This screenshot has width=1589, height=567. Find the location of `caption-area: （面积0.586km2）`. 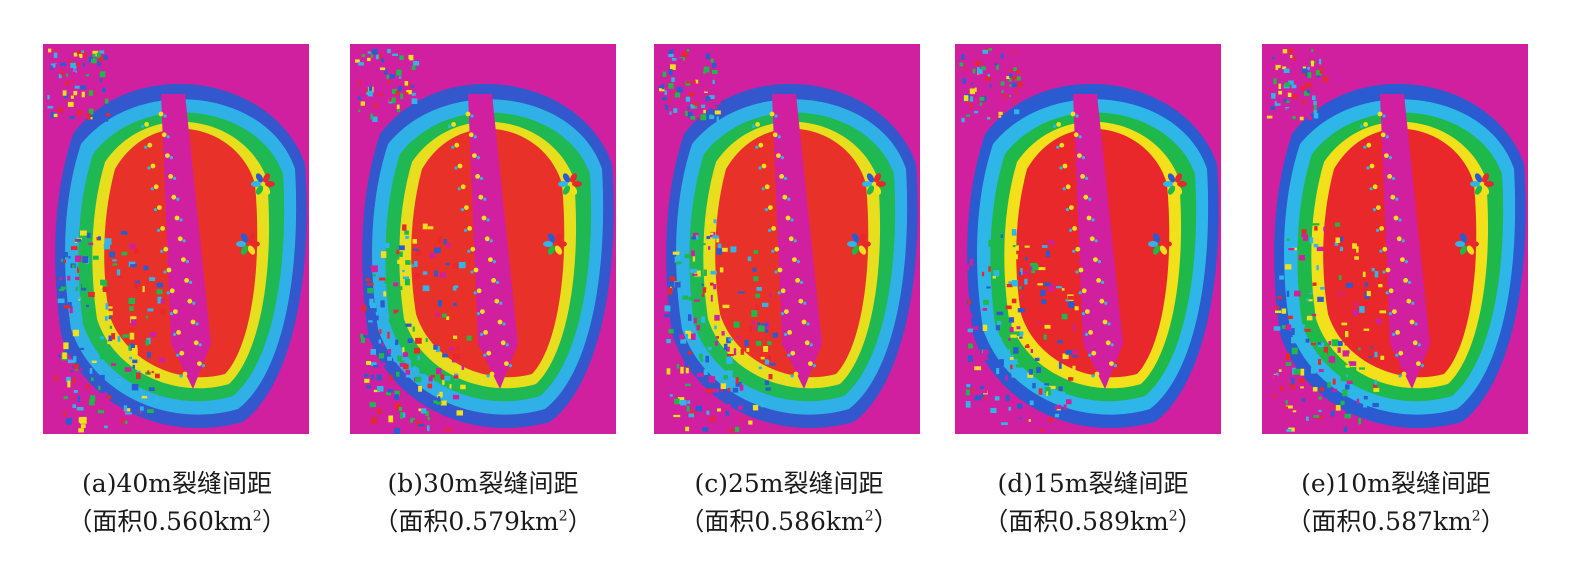

caption-area: （面积0.586km2） is located at coordinates (789, 521).